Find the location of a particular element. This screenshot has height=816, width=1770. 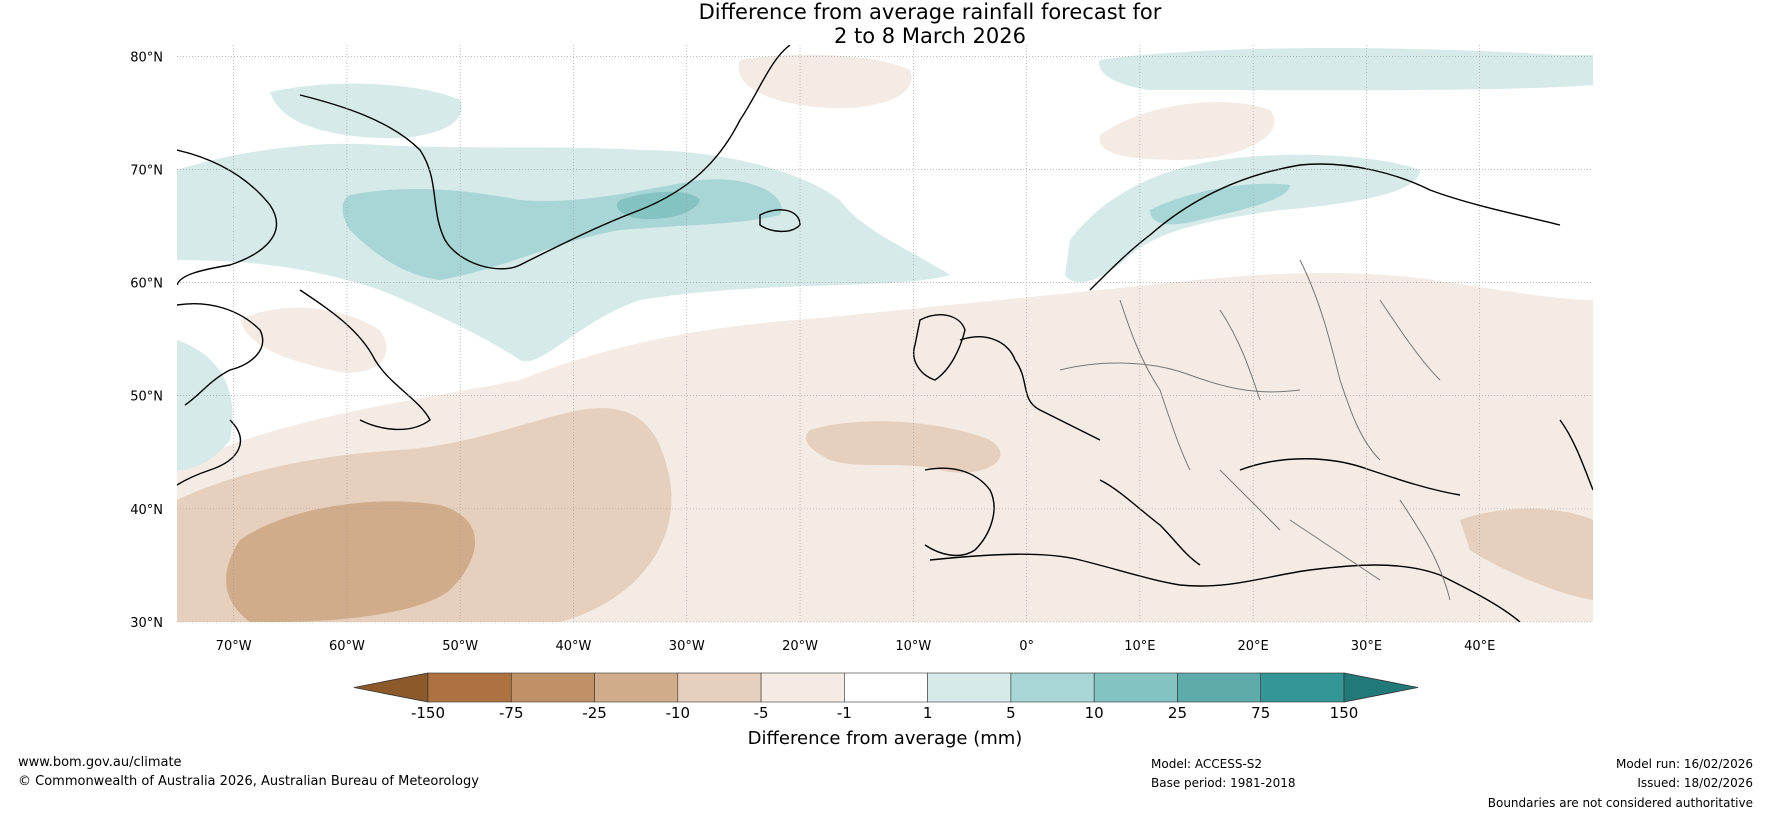

lon-label: 20°E is located at coordinates (1253, 646).